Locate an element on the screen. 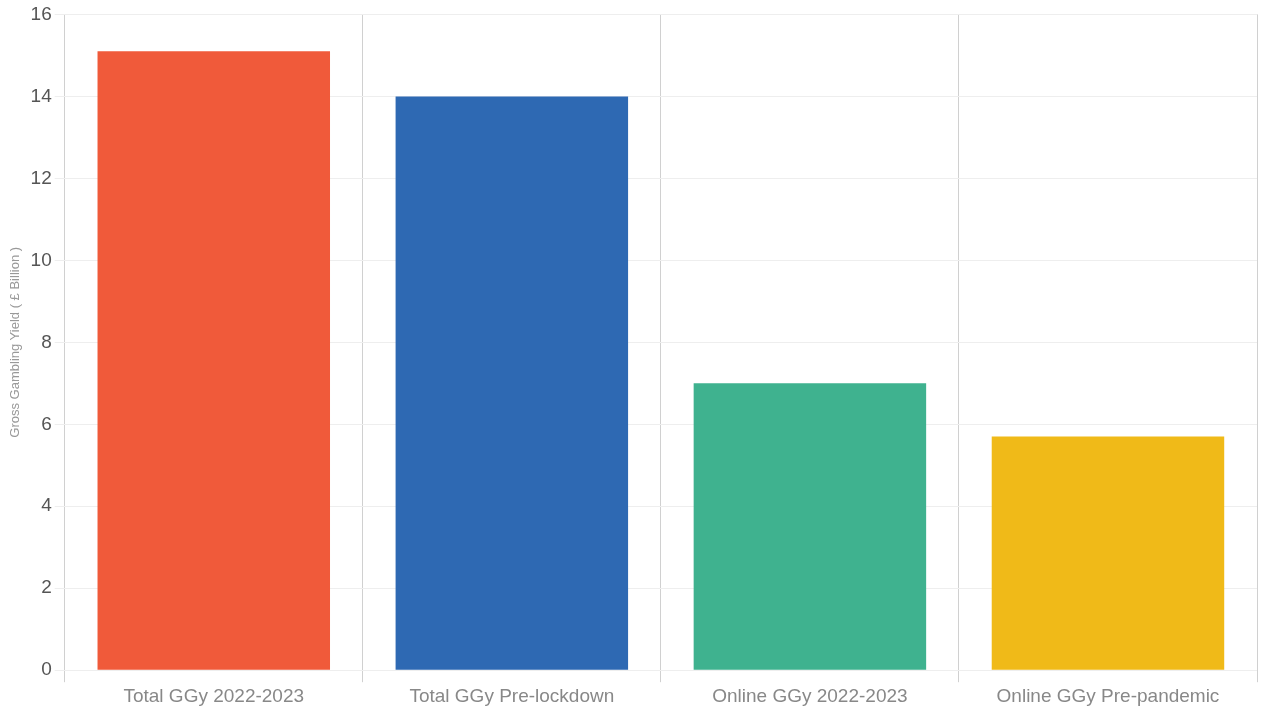  y-tick-label: 12 is located at coordinates (41, 177).